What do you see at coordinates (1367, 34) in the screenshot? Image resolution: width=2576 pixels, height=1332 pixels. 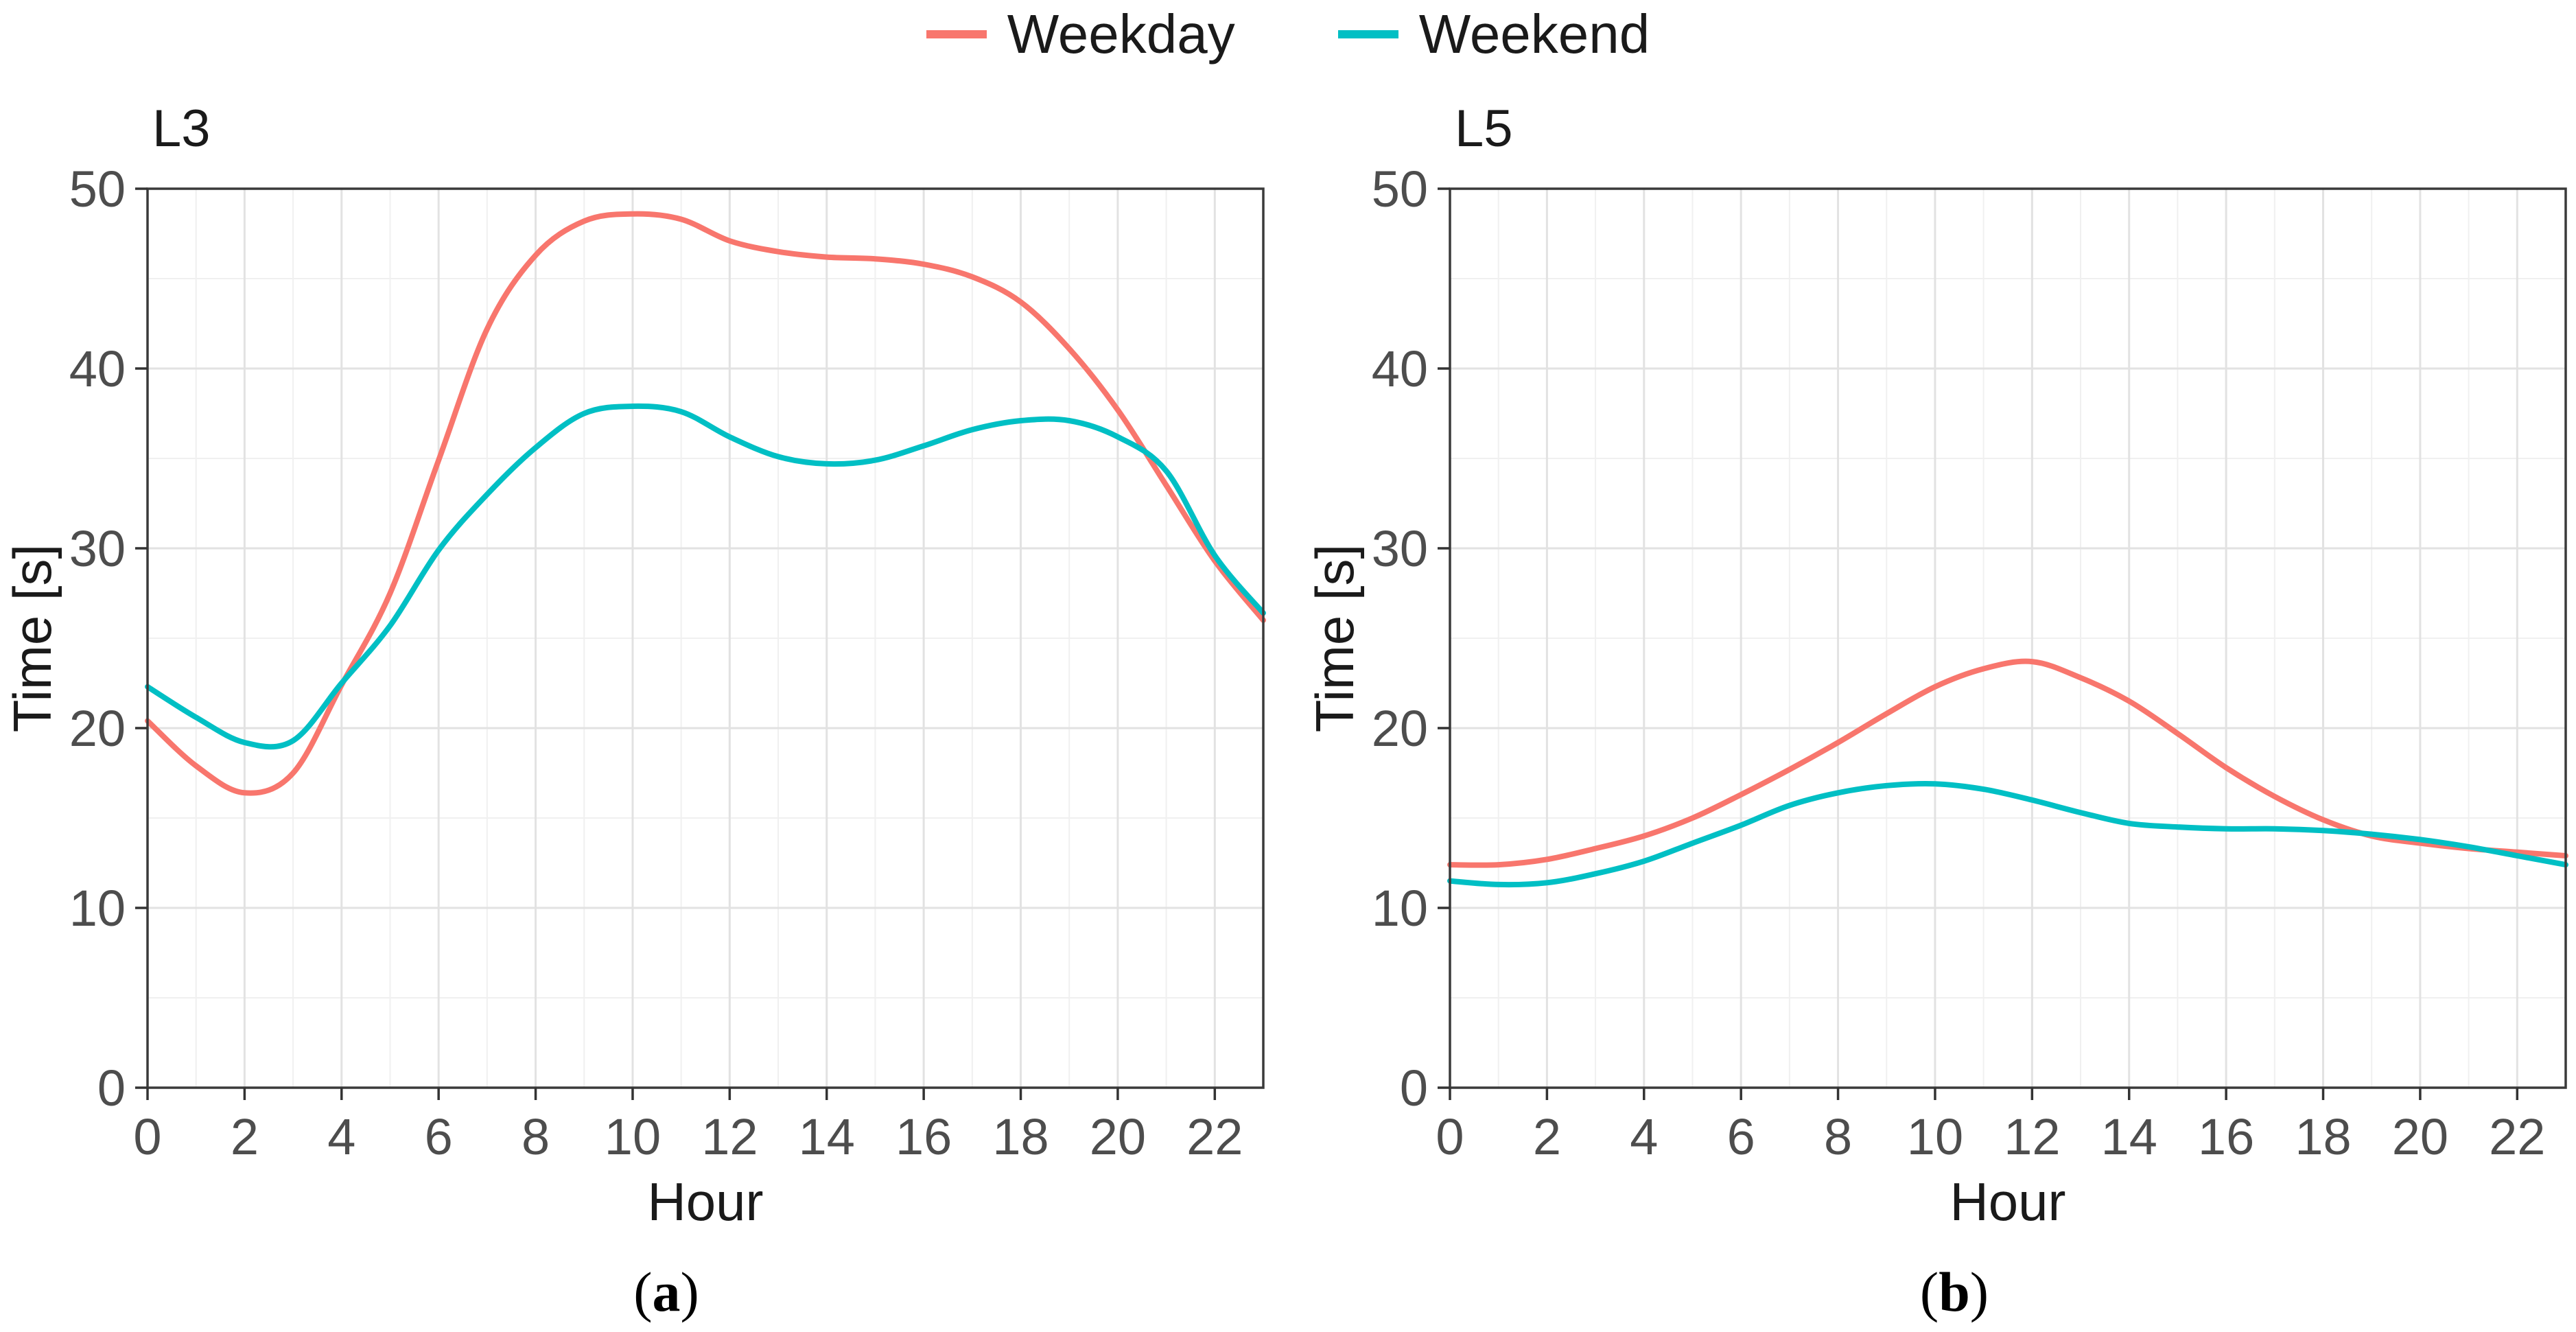 I see `weekend-line-key-icon` at bounding box center [1367, 34].